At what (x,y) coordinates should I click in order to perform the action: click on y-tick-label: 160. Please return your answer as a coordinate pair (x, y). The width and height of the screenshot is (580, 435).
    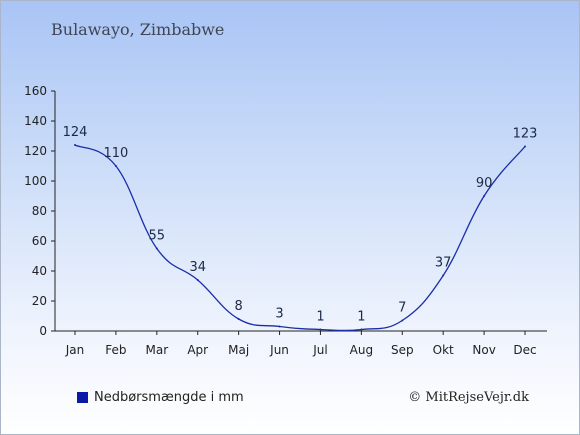
    Looking at the image, I should click on (35, 91).